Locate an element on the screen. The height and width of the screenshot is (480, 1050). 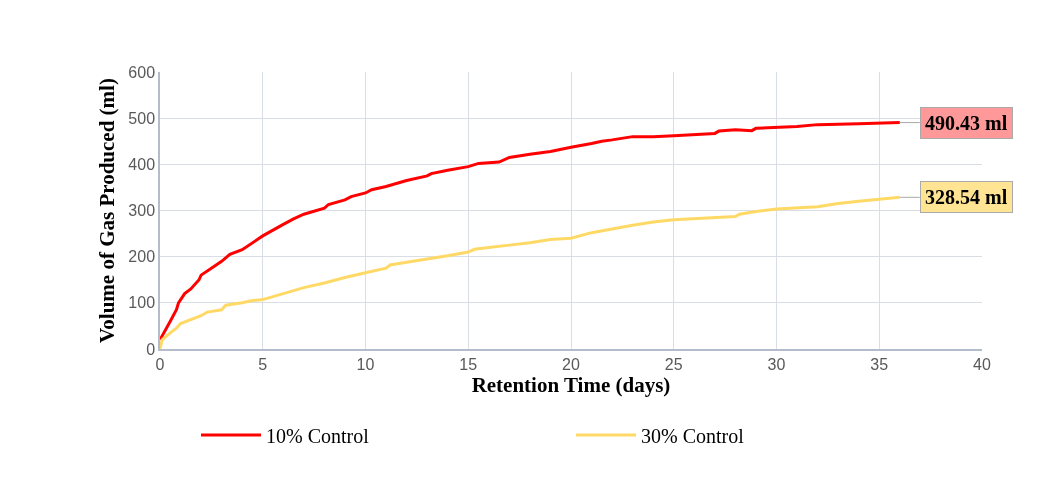
y-tick-label: 0 is located at coordinates (151, 349).